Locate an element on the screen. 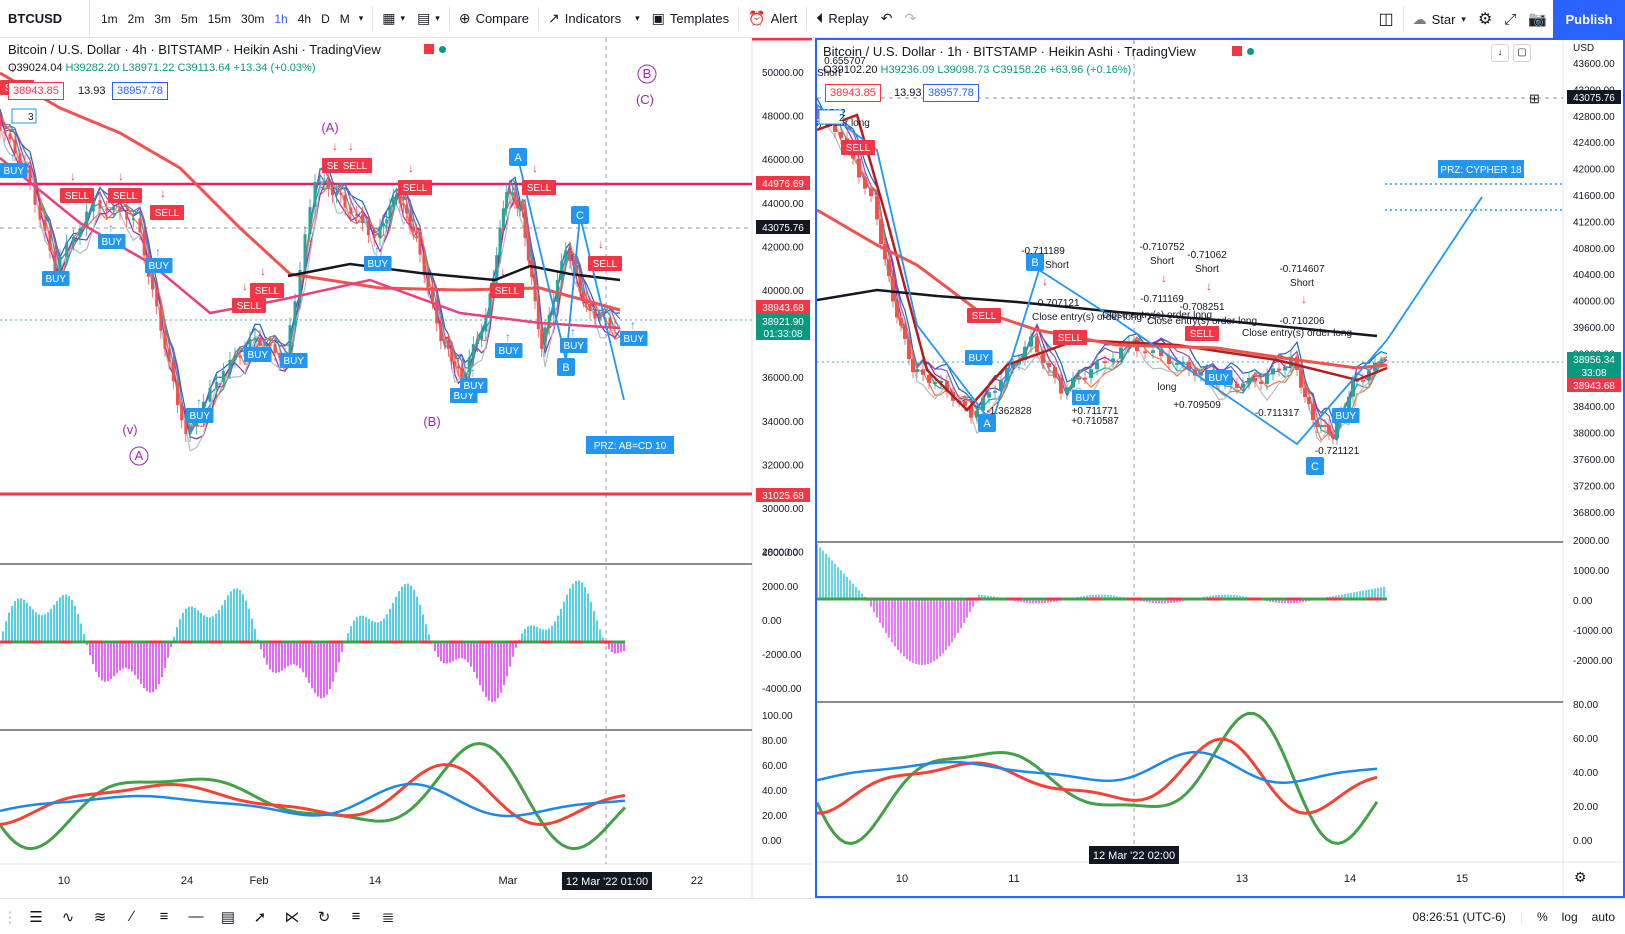 The height and width of the screenshot is (934, 1625). ohlc-high: H39236.09 is located at coordinates (907, 70).